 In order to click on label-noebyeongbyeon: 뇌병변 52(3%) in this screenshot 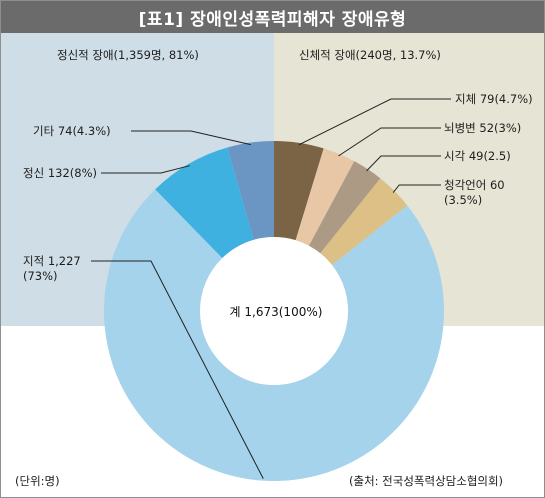, I will do `click(482, 128)`.